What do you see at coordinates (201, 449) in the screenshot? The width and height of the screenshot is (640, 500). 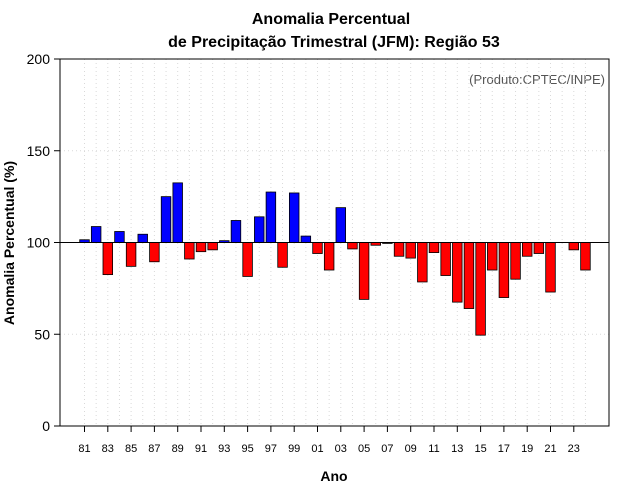 I see `x-tick-label: 91` at bounding box center [201, 449].